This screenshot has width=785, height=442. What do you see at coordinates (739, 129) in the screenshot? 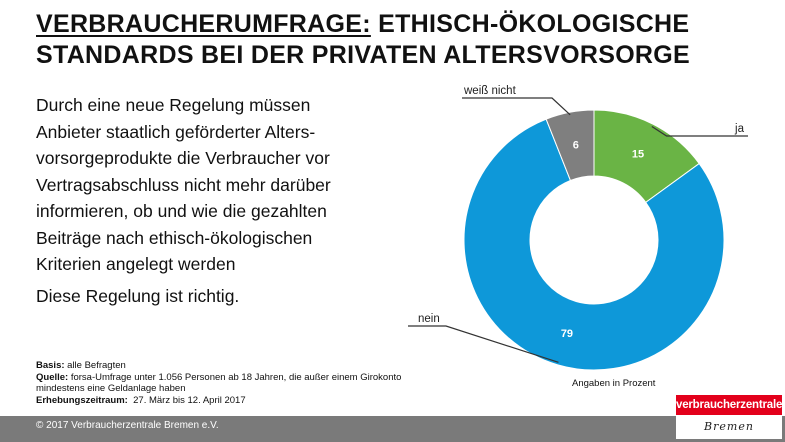
I see `category-label: ja` at bounding box center [739, 129].